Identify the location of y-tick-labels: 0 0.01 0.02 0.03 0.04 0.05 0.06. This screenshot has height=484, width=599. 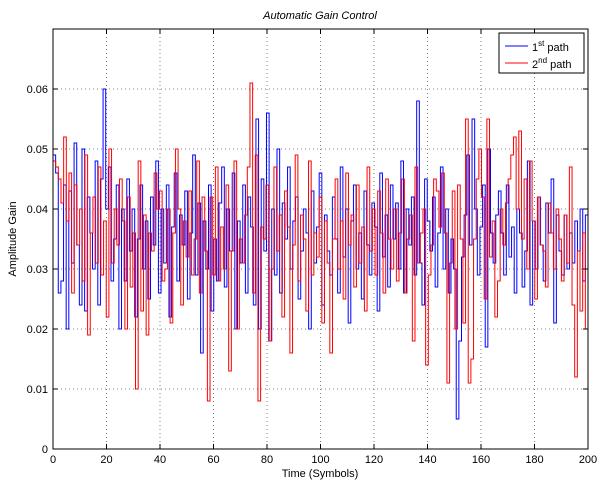
(37, 270).